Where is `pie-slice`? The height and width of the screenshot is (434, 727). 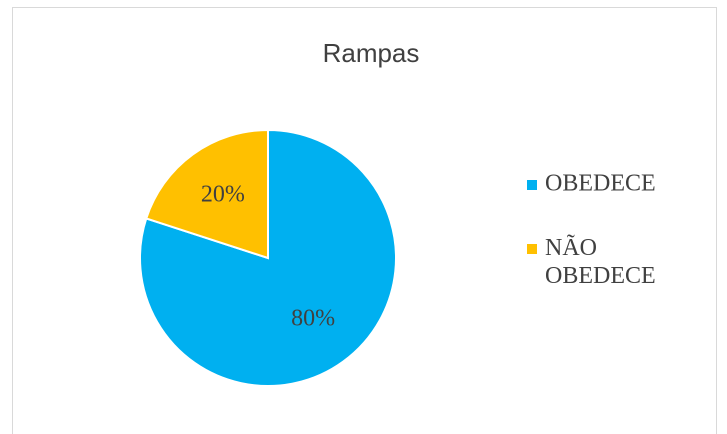
pie-slice is located at coordinates (207, 194).